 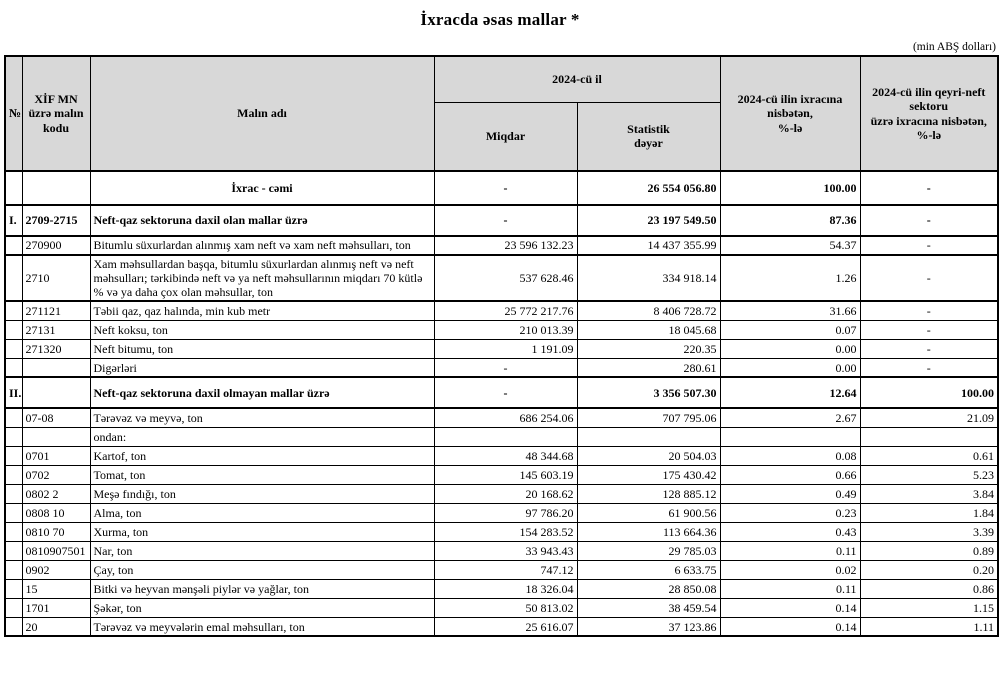 What do you see at coordinates (505, 588) in the screenshot?
I see `cell-quantity: 18 326.04` at bounding box center [505, 588].